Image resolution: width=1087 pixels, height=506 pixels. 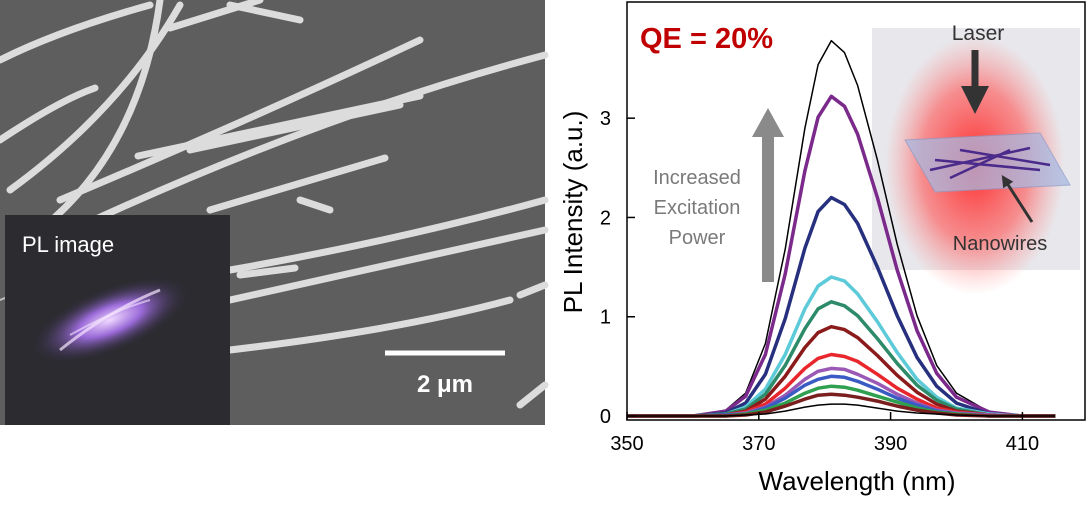 What do you see at coordinates (697, 208) in the screenshot?
I see `arrow-text: Excitation` at bounding box center [697, 208].